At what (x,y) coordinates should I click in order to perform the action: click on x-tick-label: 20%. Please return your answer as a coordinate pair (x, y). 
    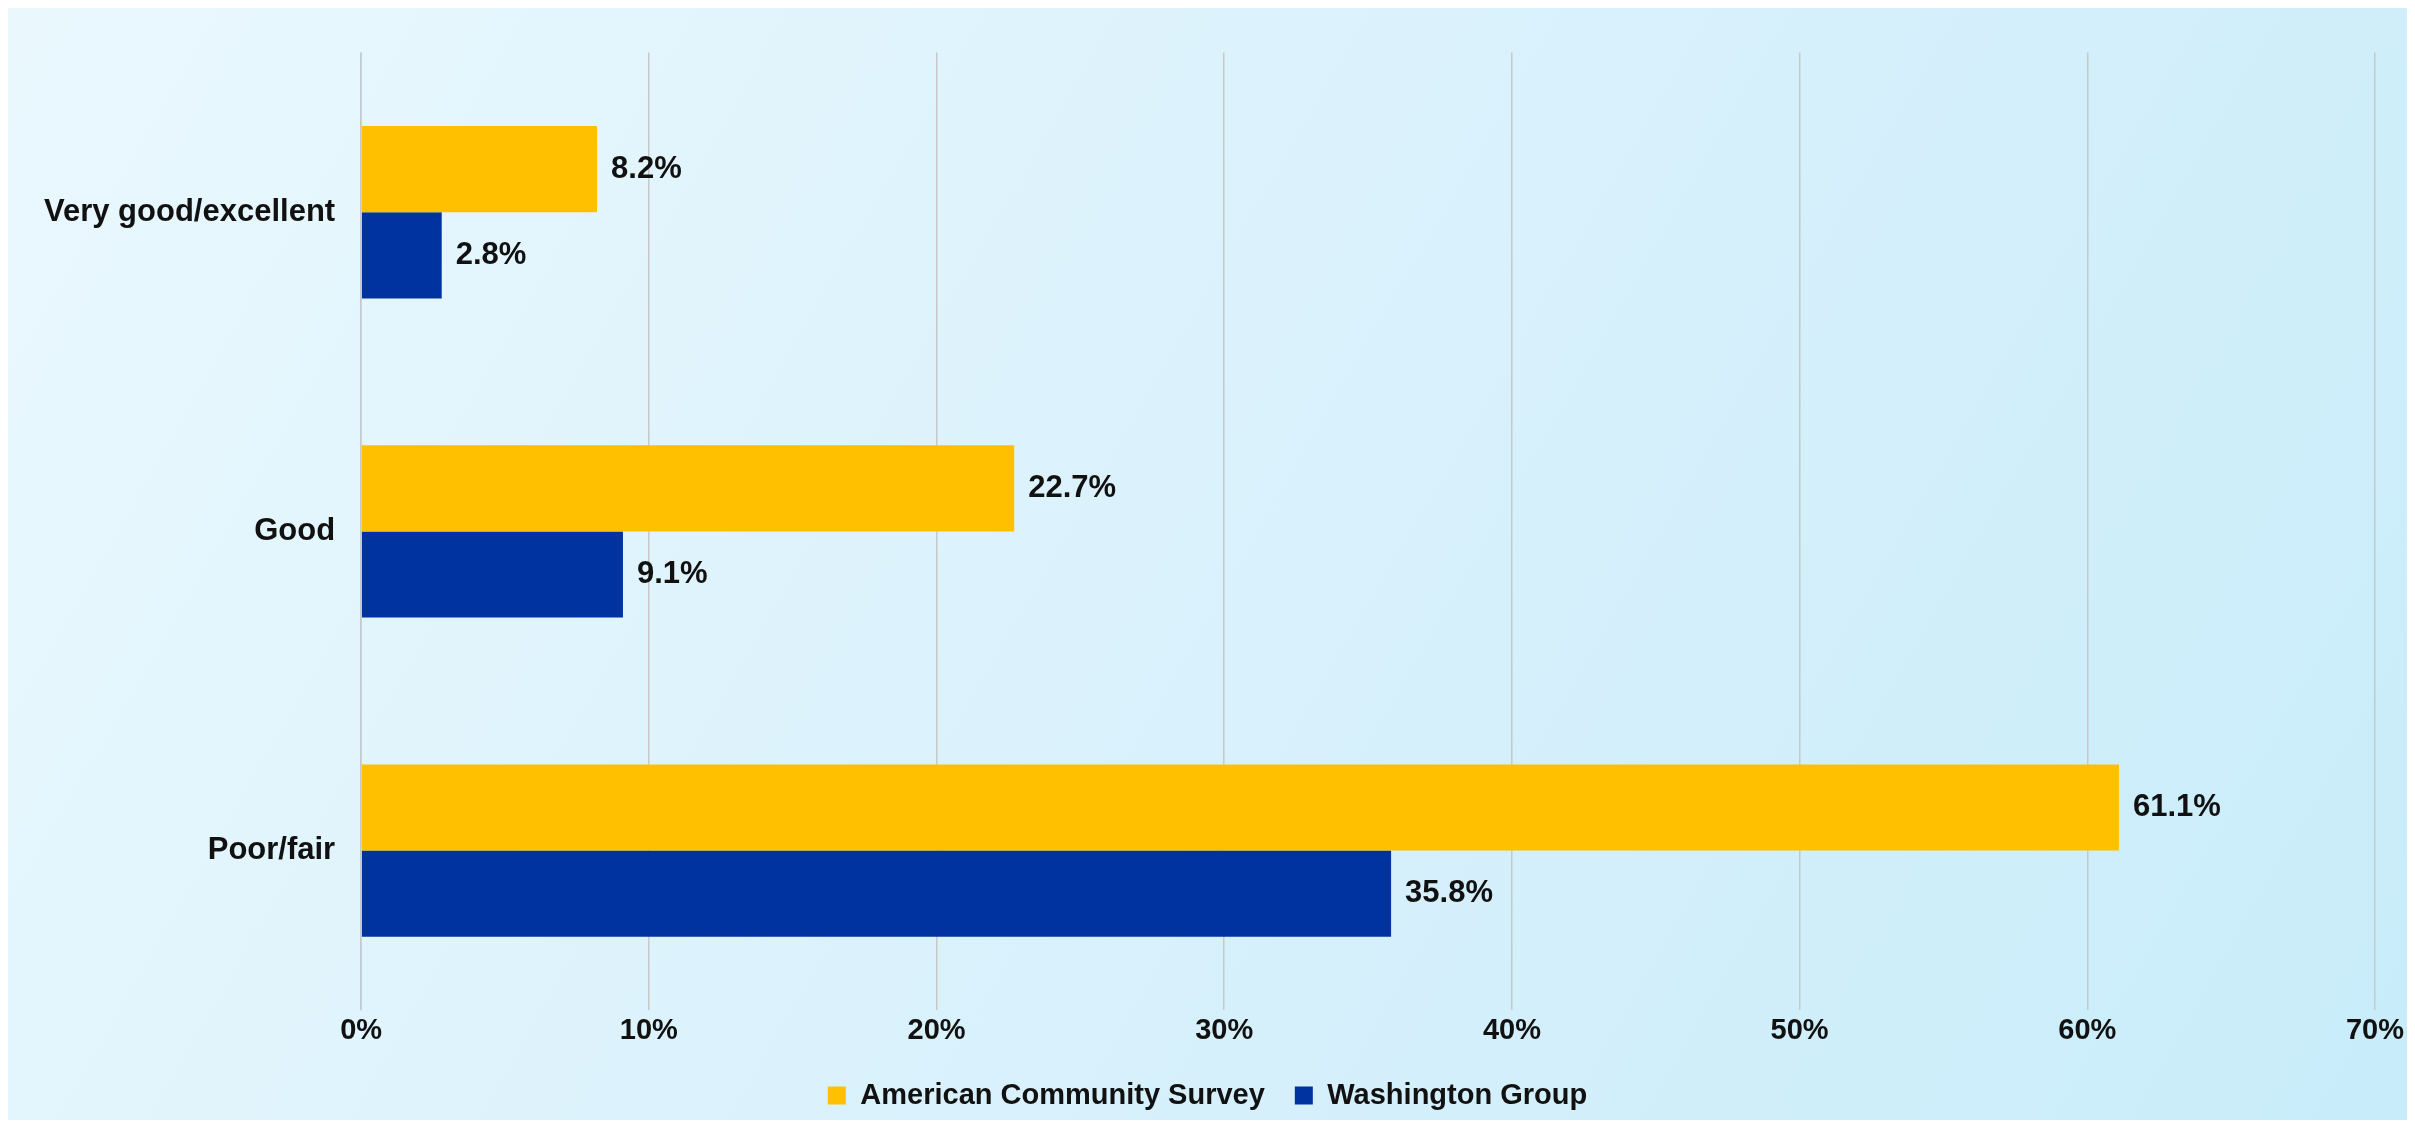
    Looking at the image, I should click on (936, 1028).